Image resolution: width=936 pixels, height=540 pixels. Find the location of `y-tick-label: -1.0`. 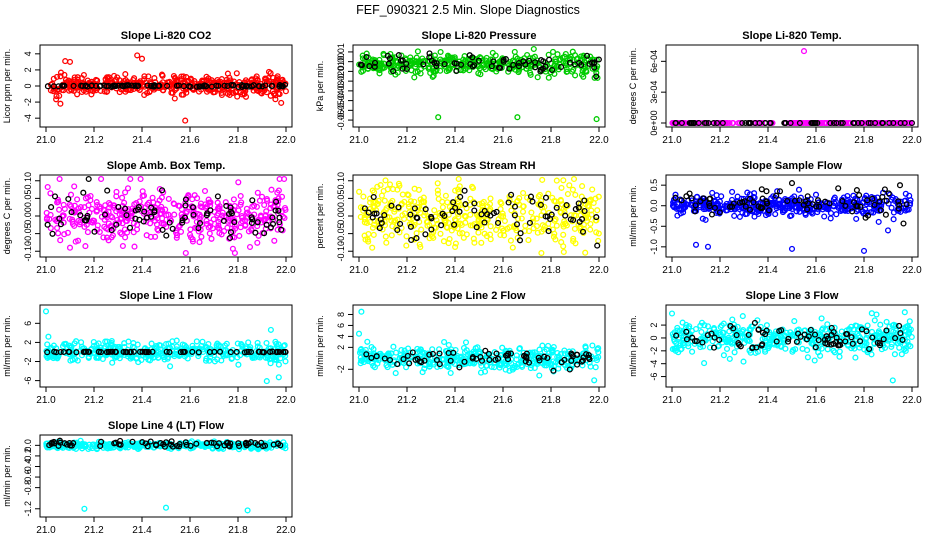

y-tick-label: -1.0 is located at coordinates (654, 247).